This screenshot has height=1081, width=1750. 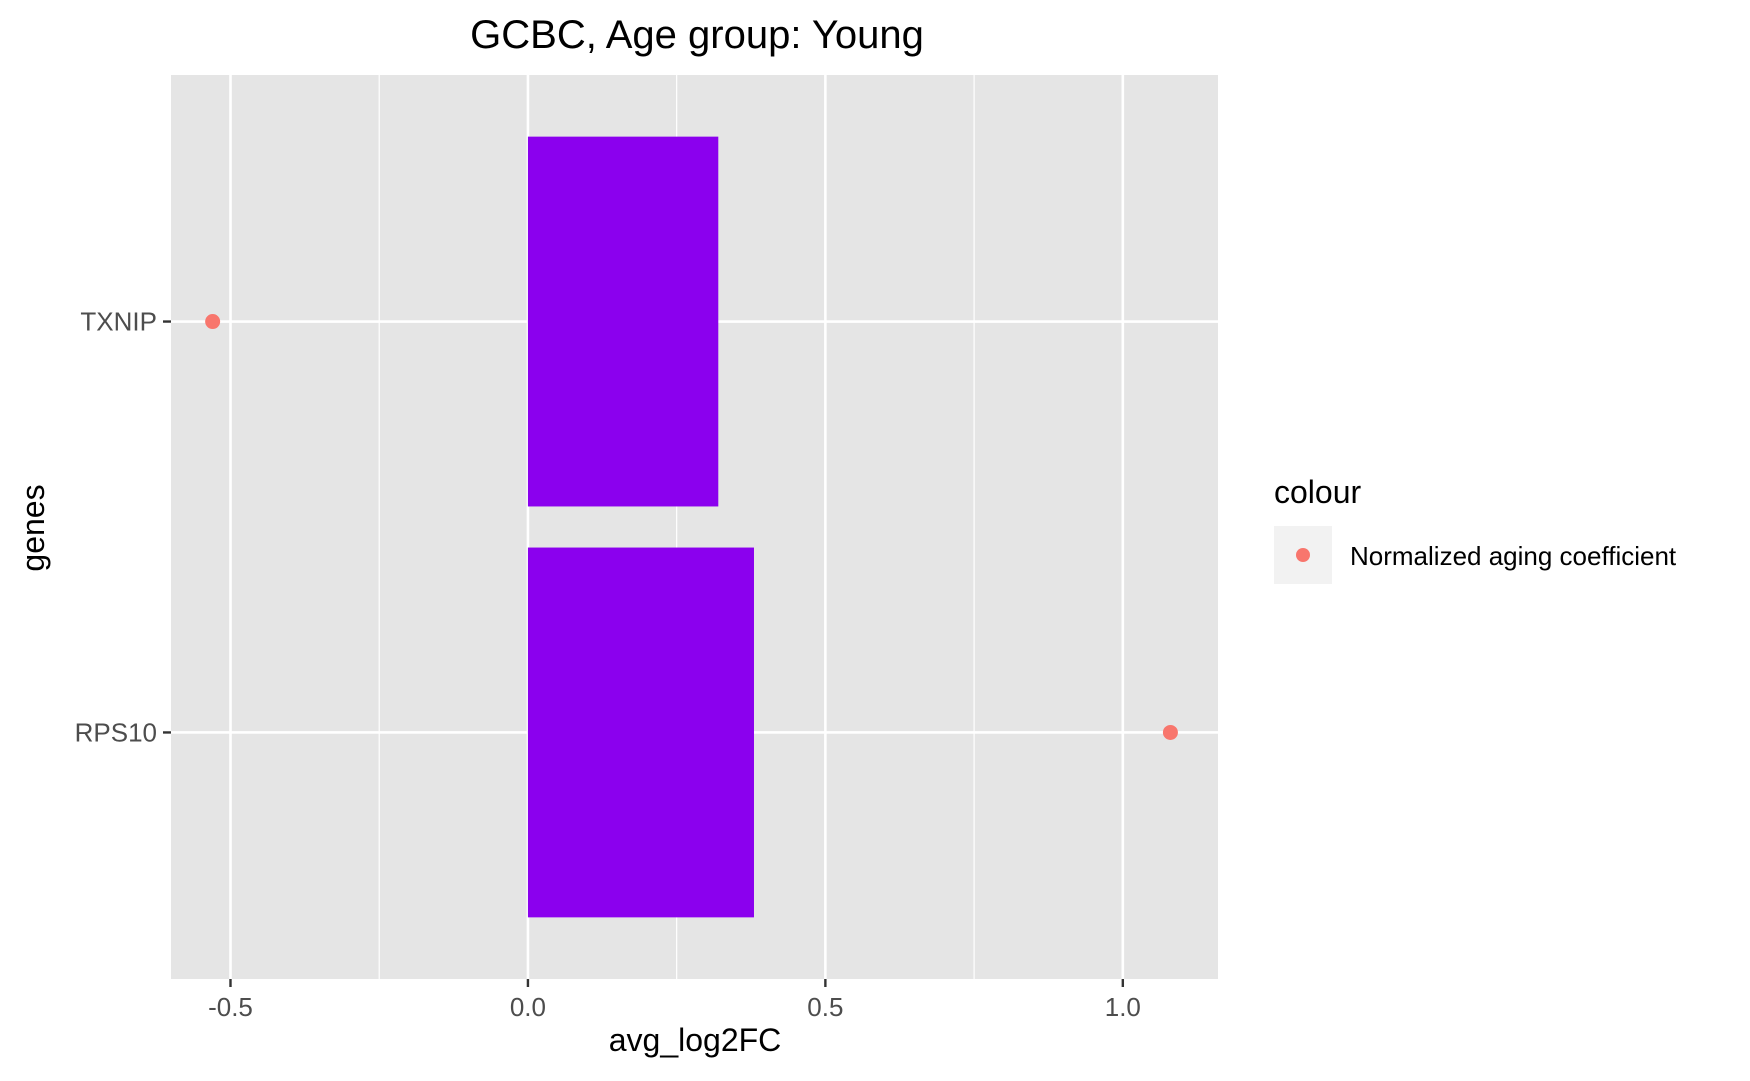 What do you see at coordinates (1318, 492) in the screenshot?
I see `legend-title: colour` at bounding box center [1318, 492].